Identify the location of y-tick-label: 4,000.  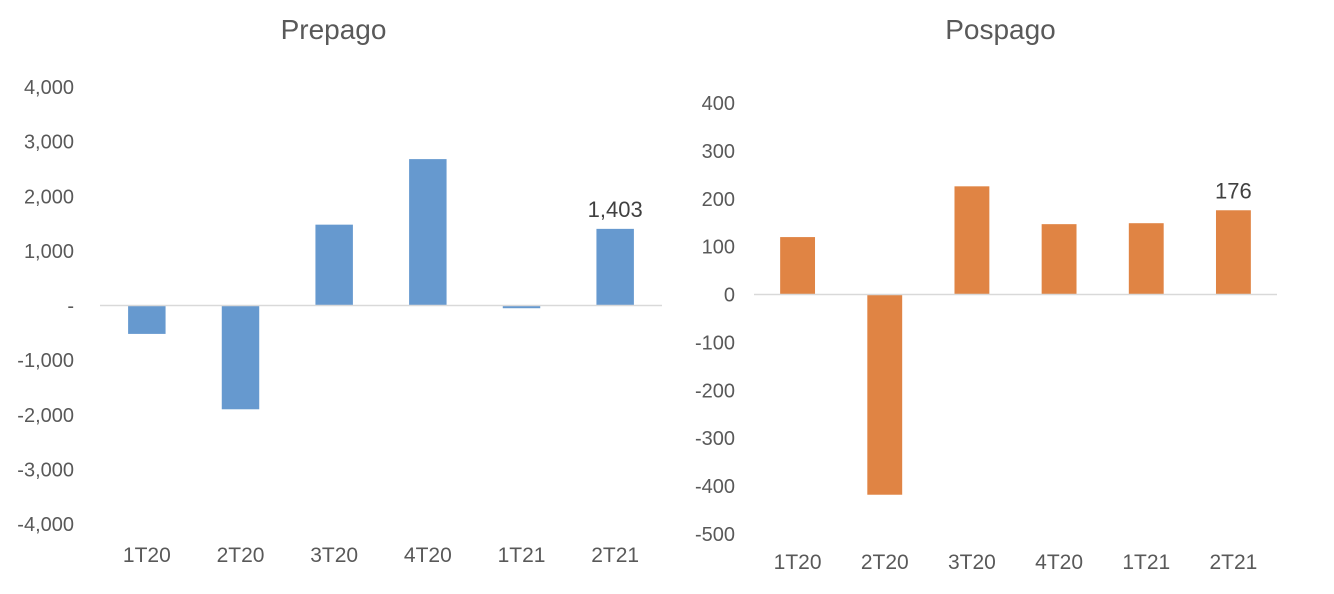
(49, 88).